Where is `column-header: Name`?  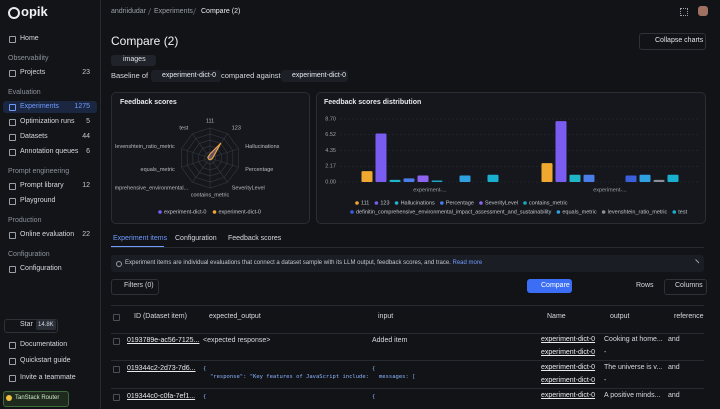 column-header: Name is located at coordinates (556, 316).